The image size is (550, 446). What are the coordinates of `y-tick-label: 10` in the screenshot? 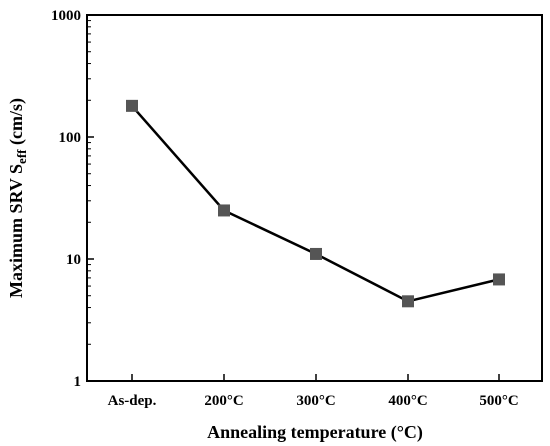 It's located at (73, 260).